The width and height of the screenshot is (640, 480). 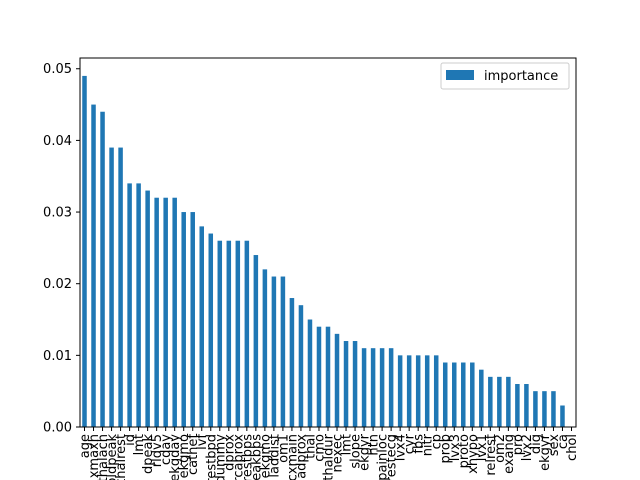 I want to click on x-tick-label-dpeak: dpeak, so click(x=148, y=454).